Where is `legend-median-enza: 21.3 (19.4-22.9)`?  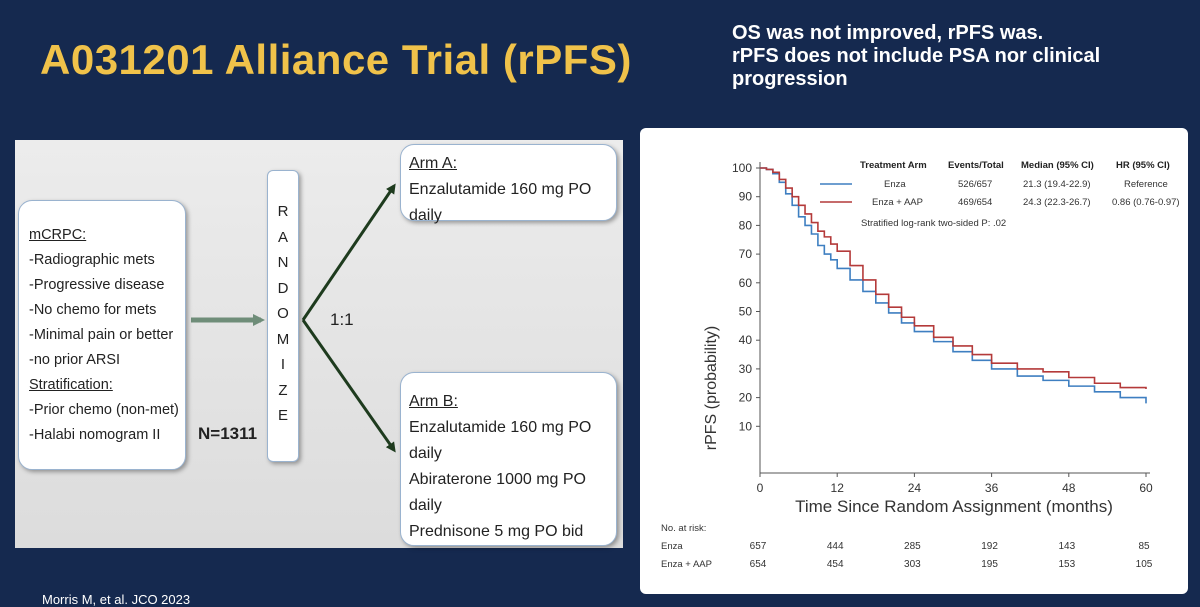
legend-median-enza: 21.3 (19.4-22.9) is located at coordinates (1057, 184).